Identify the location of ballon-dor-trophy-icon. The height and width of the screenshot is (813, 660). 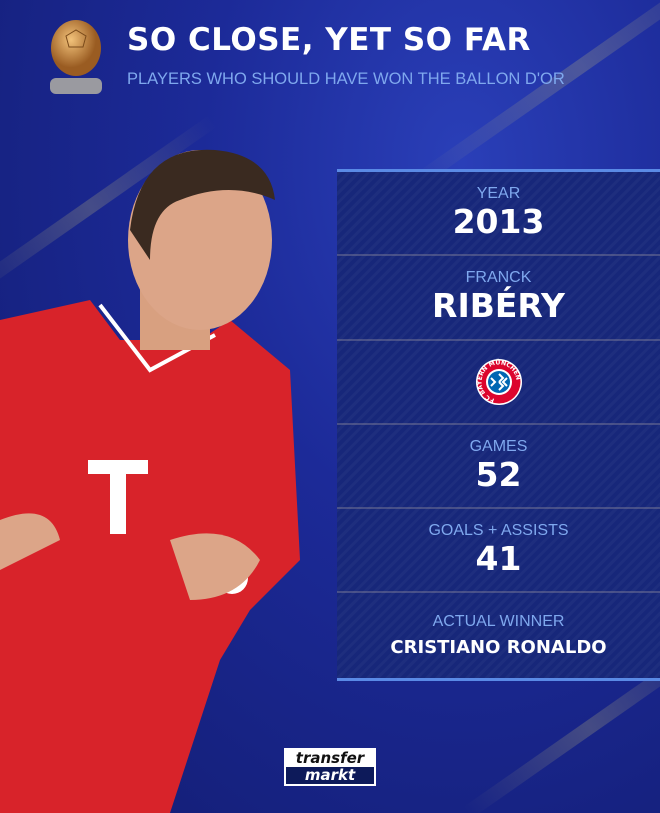
(76, 57).